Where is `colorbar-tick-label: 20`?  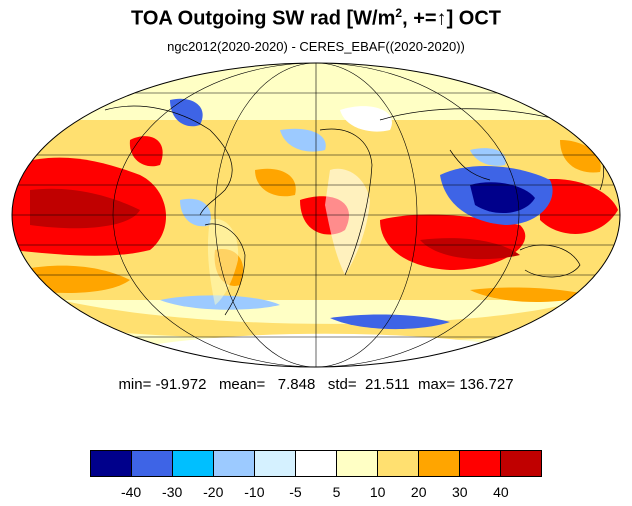
colorbar-tick-label: 20 is located at coordinates (418, 492).